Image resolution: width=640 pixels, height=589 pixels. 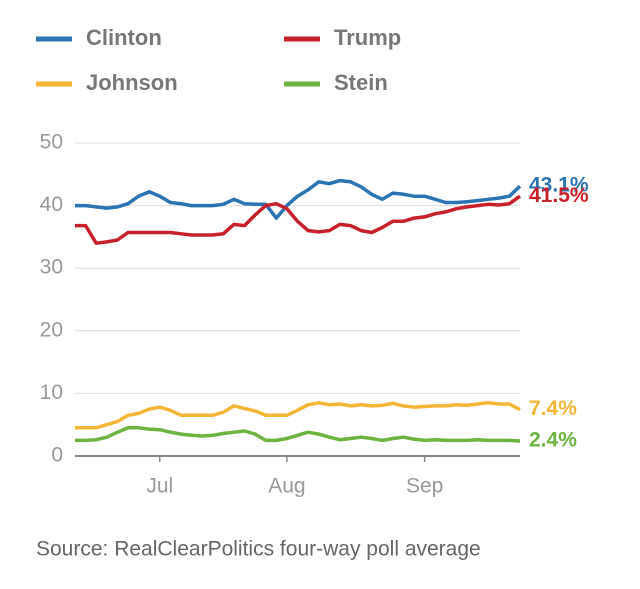 I want to click on x-tick-label: Jul, so click(x=159, y=486).